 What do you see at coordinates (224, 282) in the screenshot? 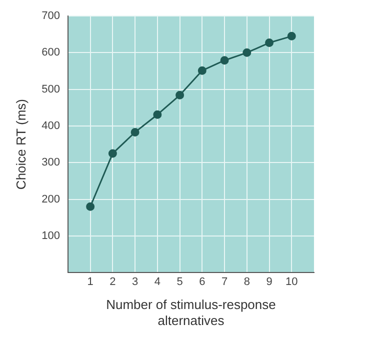
I see `x-tick-label: 7` at bounding box center [224, 282].